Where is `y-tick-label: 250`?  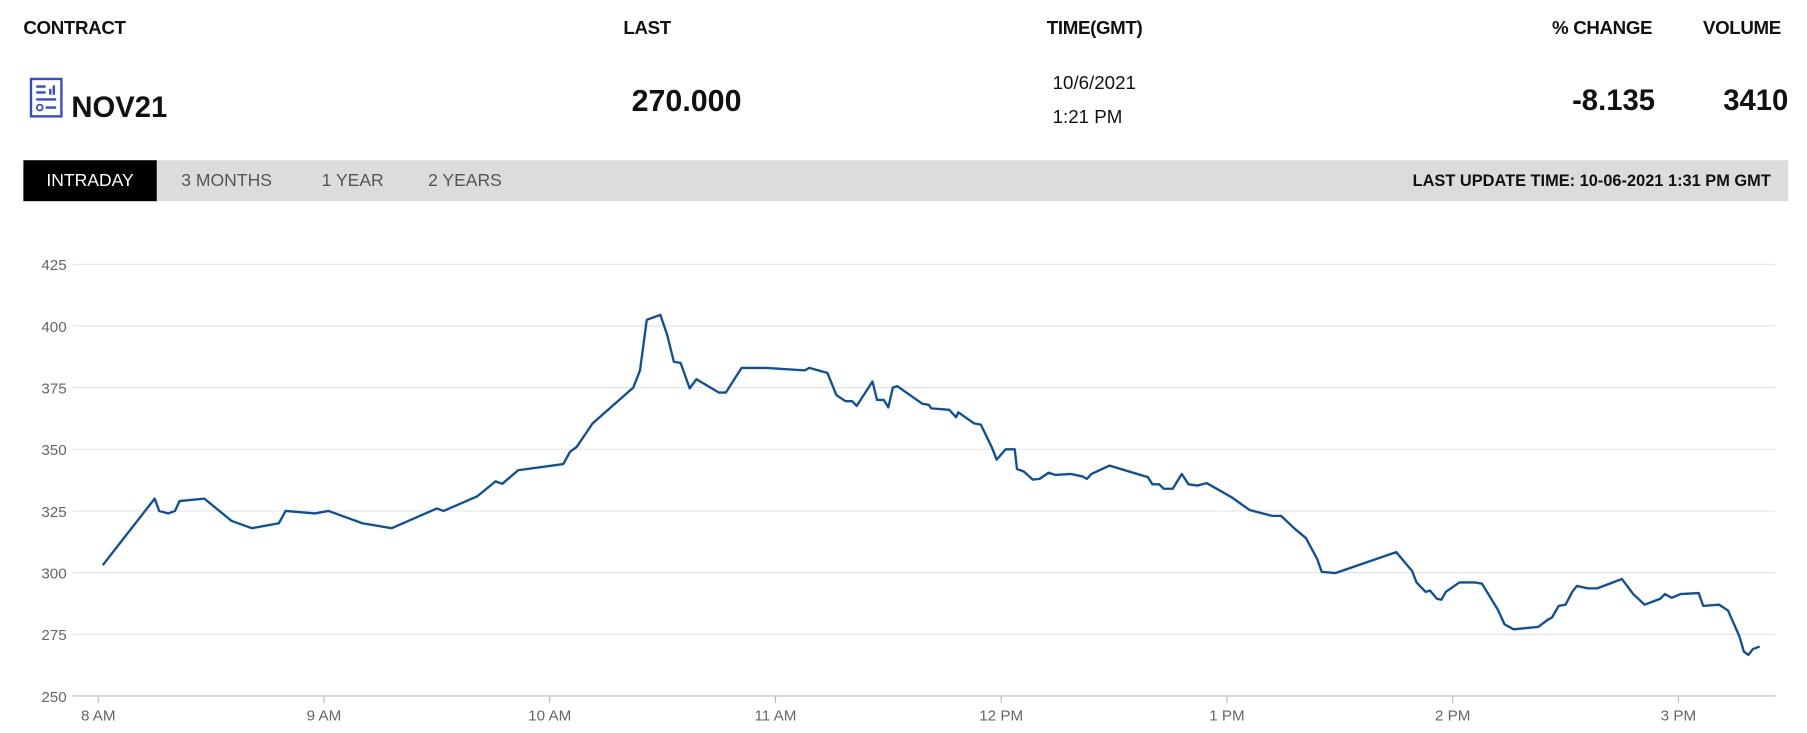 y-tick-label: 250 is located at coordinates (53, 697).